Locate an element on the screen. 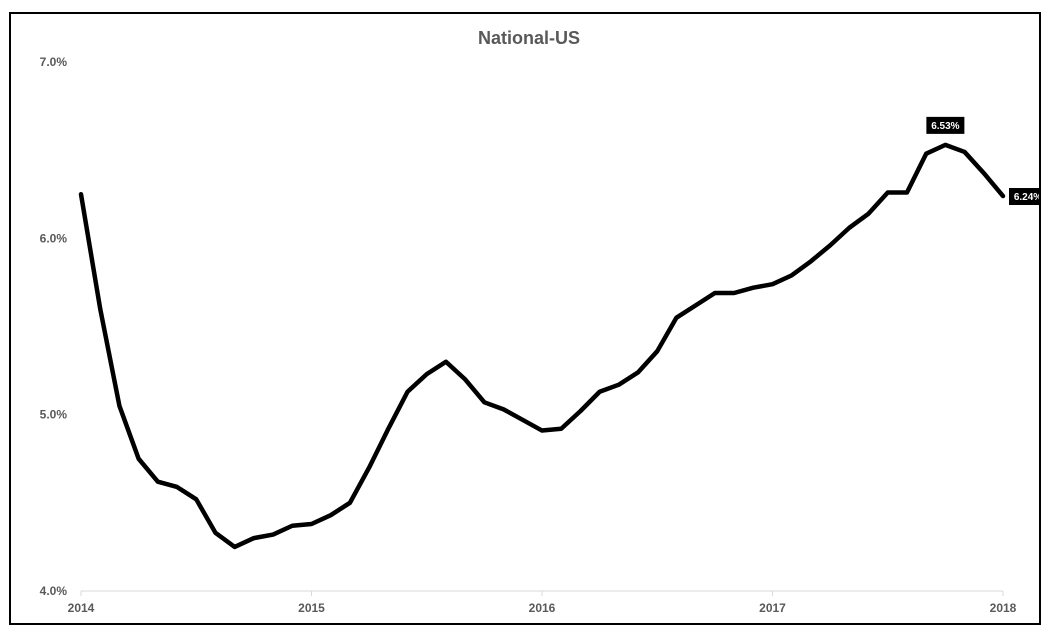 The width and height of the screenshot is (1062, 639). x-tick-label: 2014 is located at coordinates (81, 608).